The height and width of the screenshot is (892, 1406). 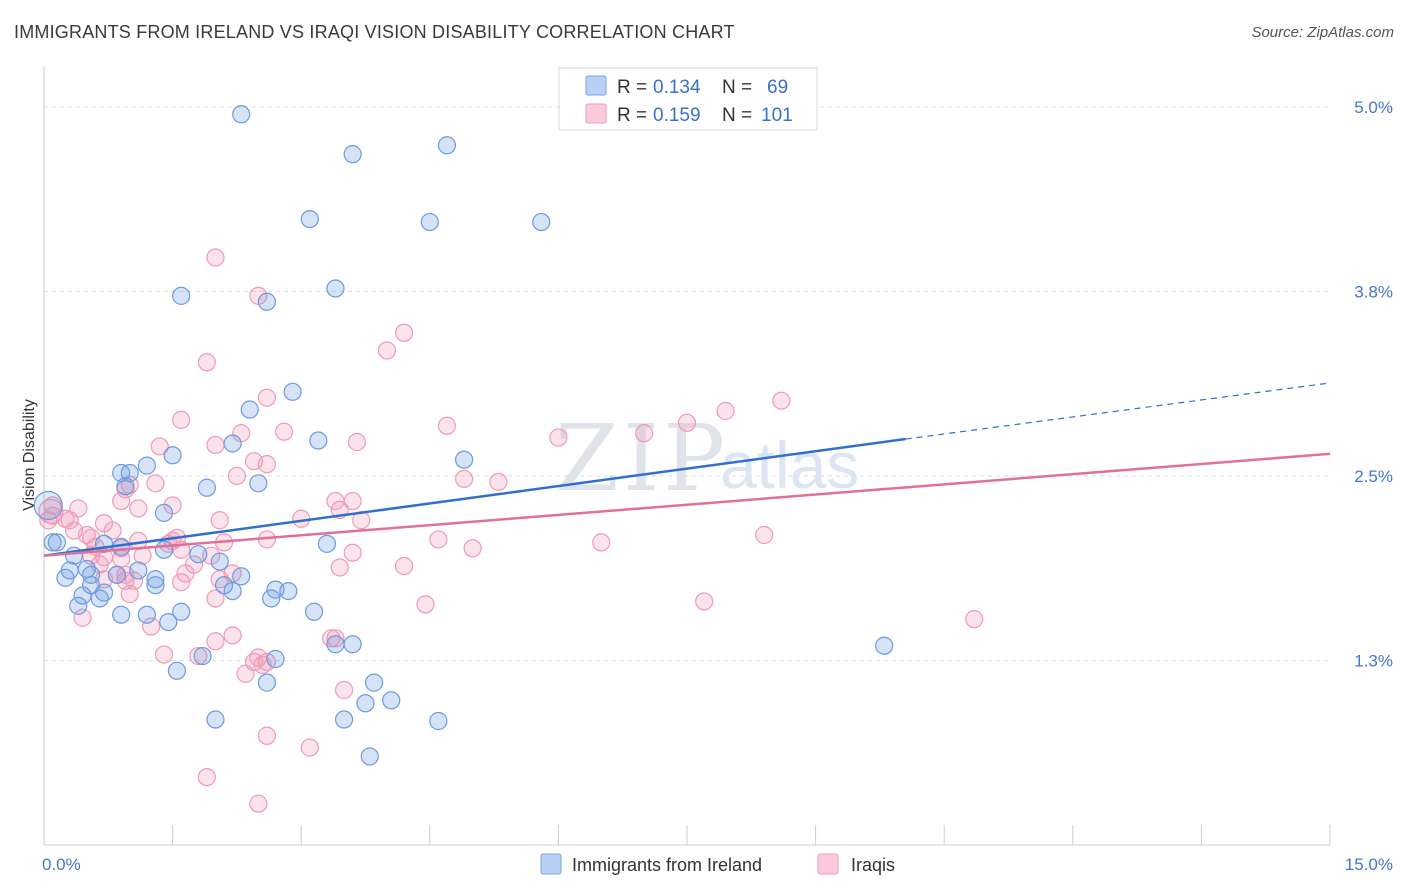 I want to click on source-credit: Source: ZipAtlas.com, so click(x=1322, y=32).